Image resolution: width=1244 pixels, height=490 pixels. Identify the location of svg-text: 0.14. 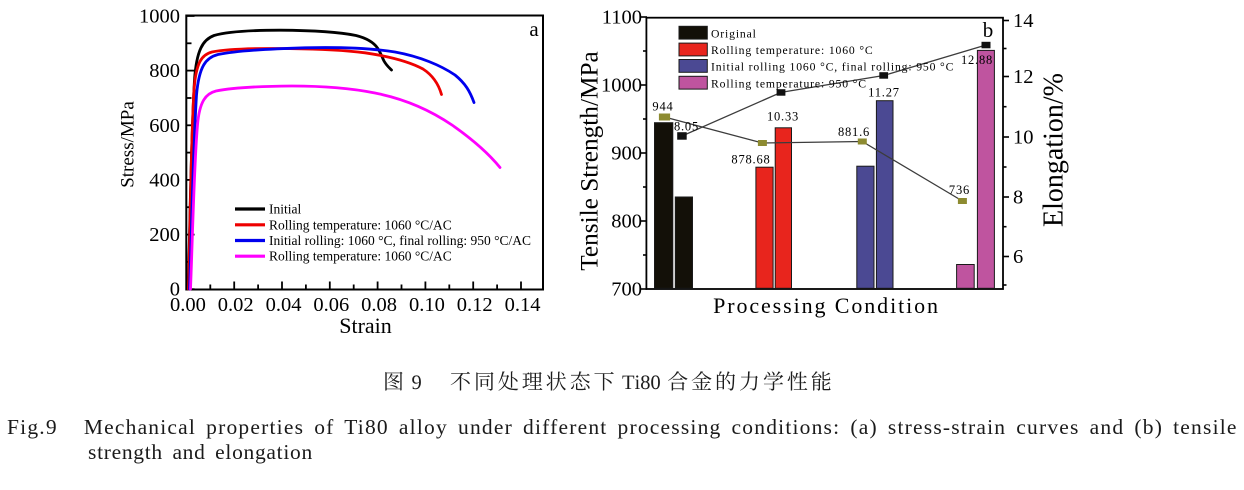
(523, 305).